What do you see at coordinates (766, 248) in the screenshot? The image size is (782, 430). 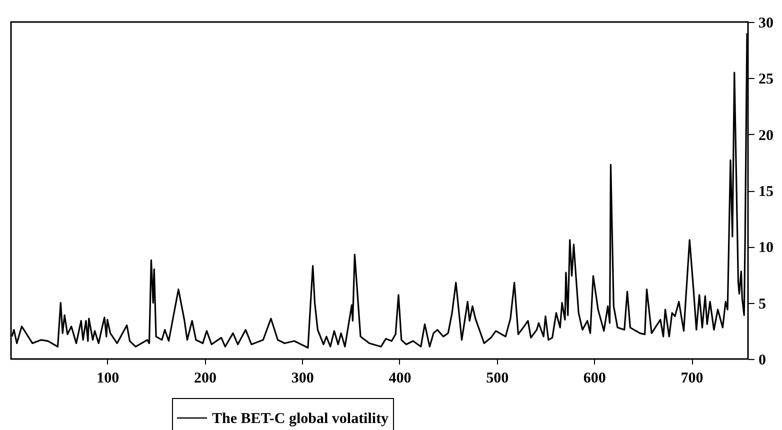 I see `y-tick-label: 10` at bounding box center [766, 248].